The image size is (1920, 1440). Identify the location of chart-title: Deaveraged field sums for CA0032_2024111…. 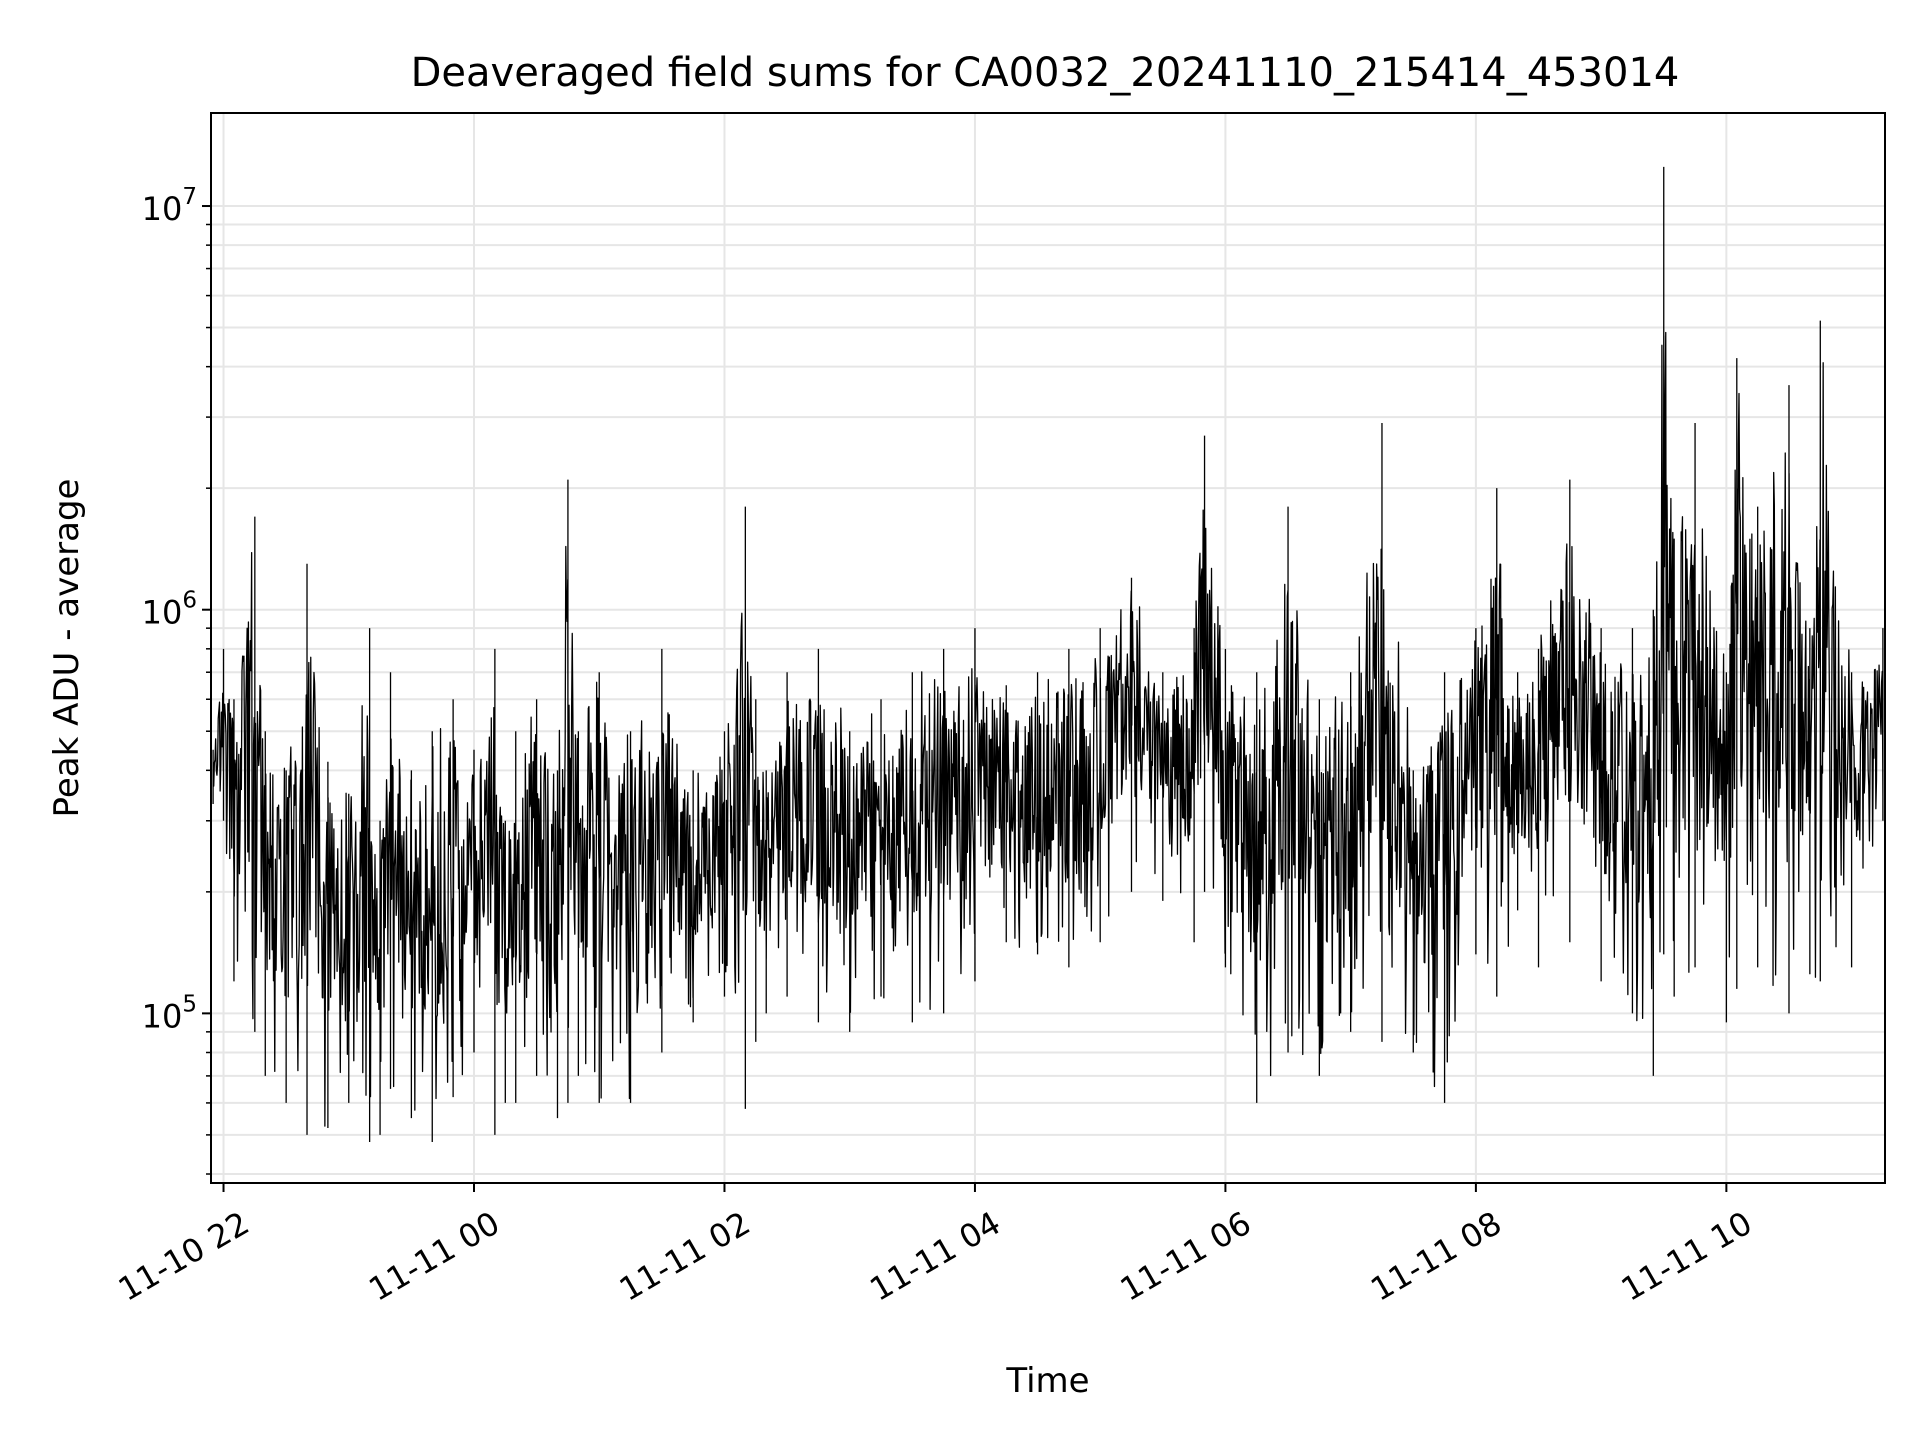
(1045, 73).